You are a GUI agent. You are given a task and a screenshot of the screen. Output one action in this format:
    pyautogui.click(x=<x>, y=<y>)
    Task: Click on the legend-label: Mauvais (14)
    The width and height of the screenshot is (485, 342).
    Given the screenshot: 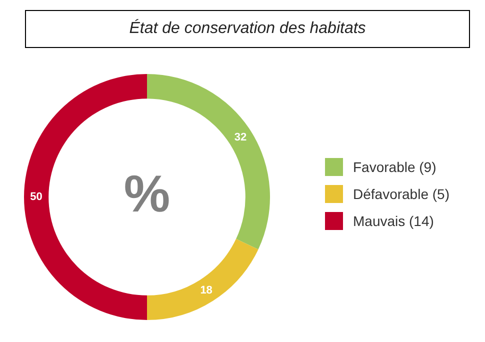 What is the action you would take?
    pyautogui.click(x=393, y=220)
    